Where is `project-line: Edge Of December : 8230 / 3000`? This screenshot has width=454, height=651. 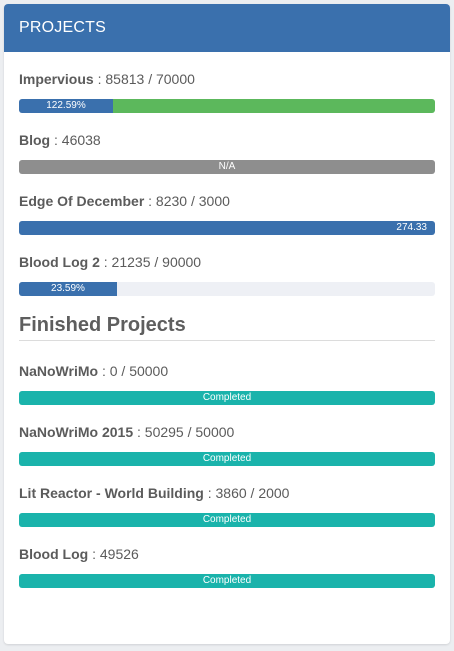 project-line: Edge Of December : 8230 / 3000 is located at coordinates (227, 201).